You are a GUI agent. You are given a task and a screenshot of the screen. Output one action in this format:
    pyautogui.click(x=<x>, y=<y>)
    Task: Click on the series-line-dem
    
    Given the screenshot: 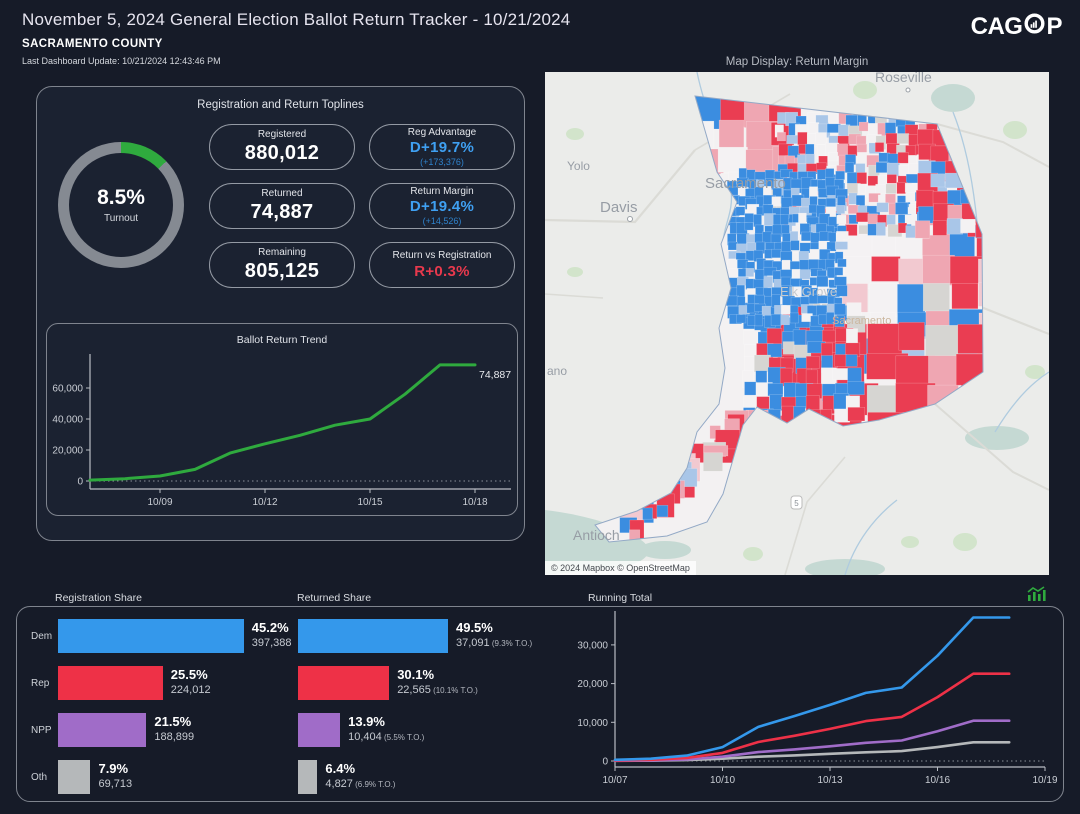 What is the action you would take?
    pyautogui.click(x=812, y=689)
    